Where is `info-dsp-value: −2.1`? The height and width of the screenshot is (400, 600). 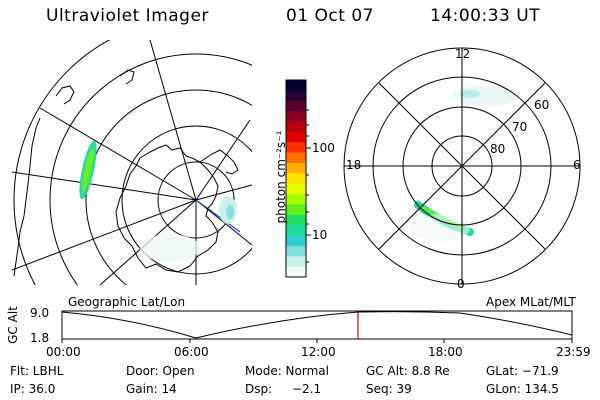 info-dsp-value: −2.1 is located at coordinates (307, 389).